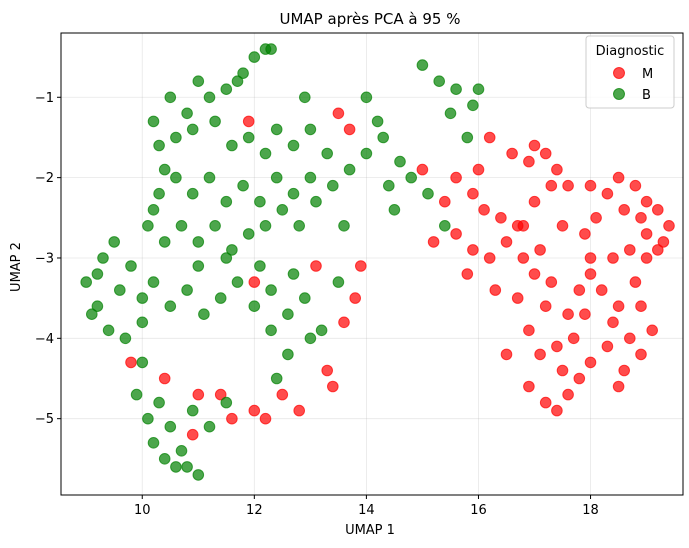  What do you see at coordinates (370, 530) in the screenshot?
I see `x-axis-label: UMAP 1` at bounding box center [370, 530].